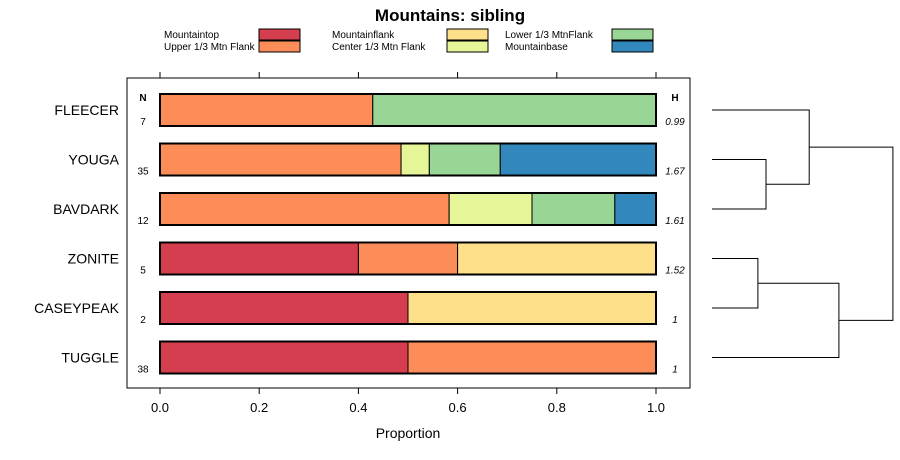 Image resolution: width=900 pixels, height=460 pixels. I want to click on legend-label: Center 1/3 Mtn Flank, so click(379, 47).